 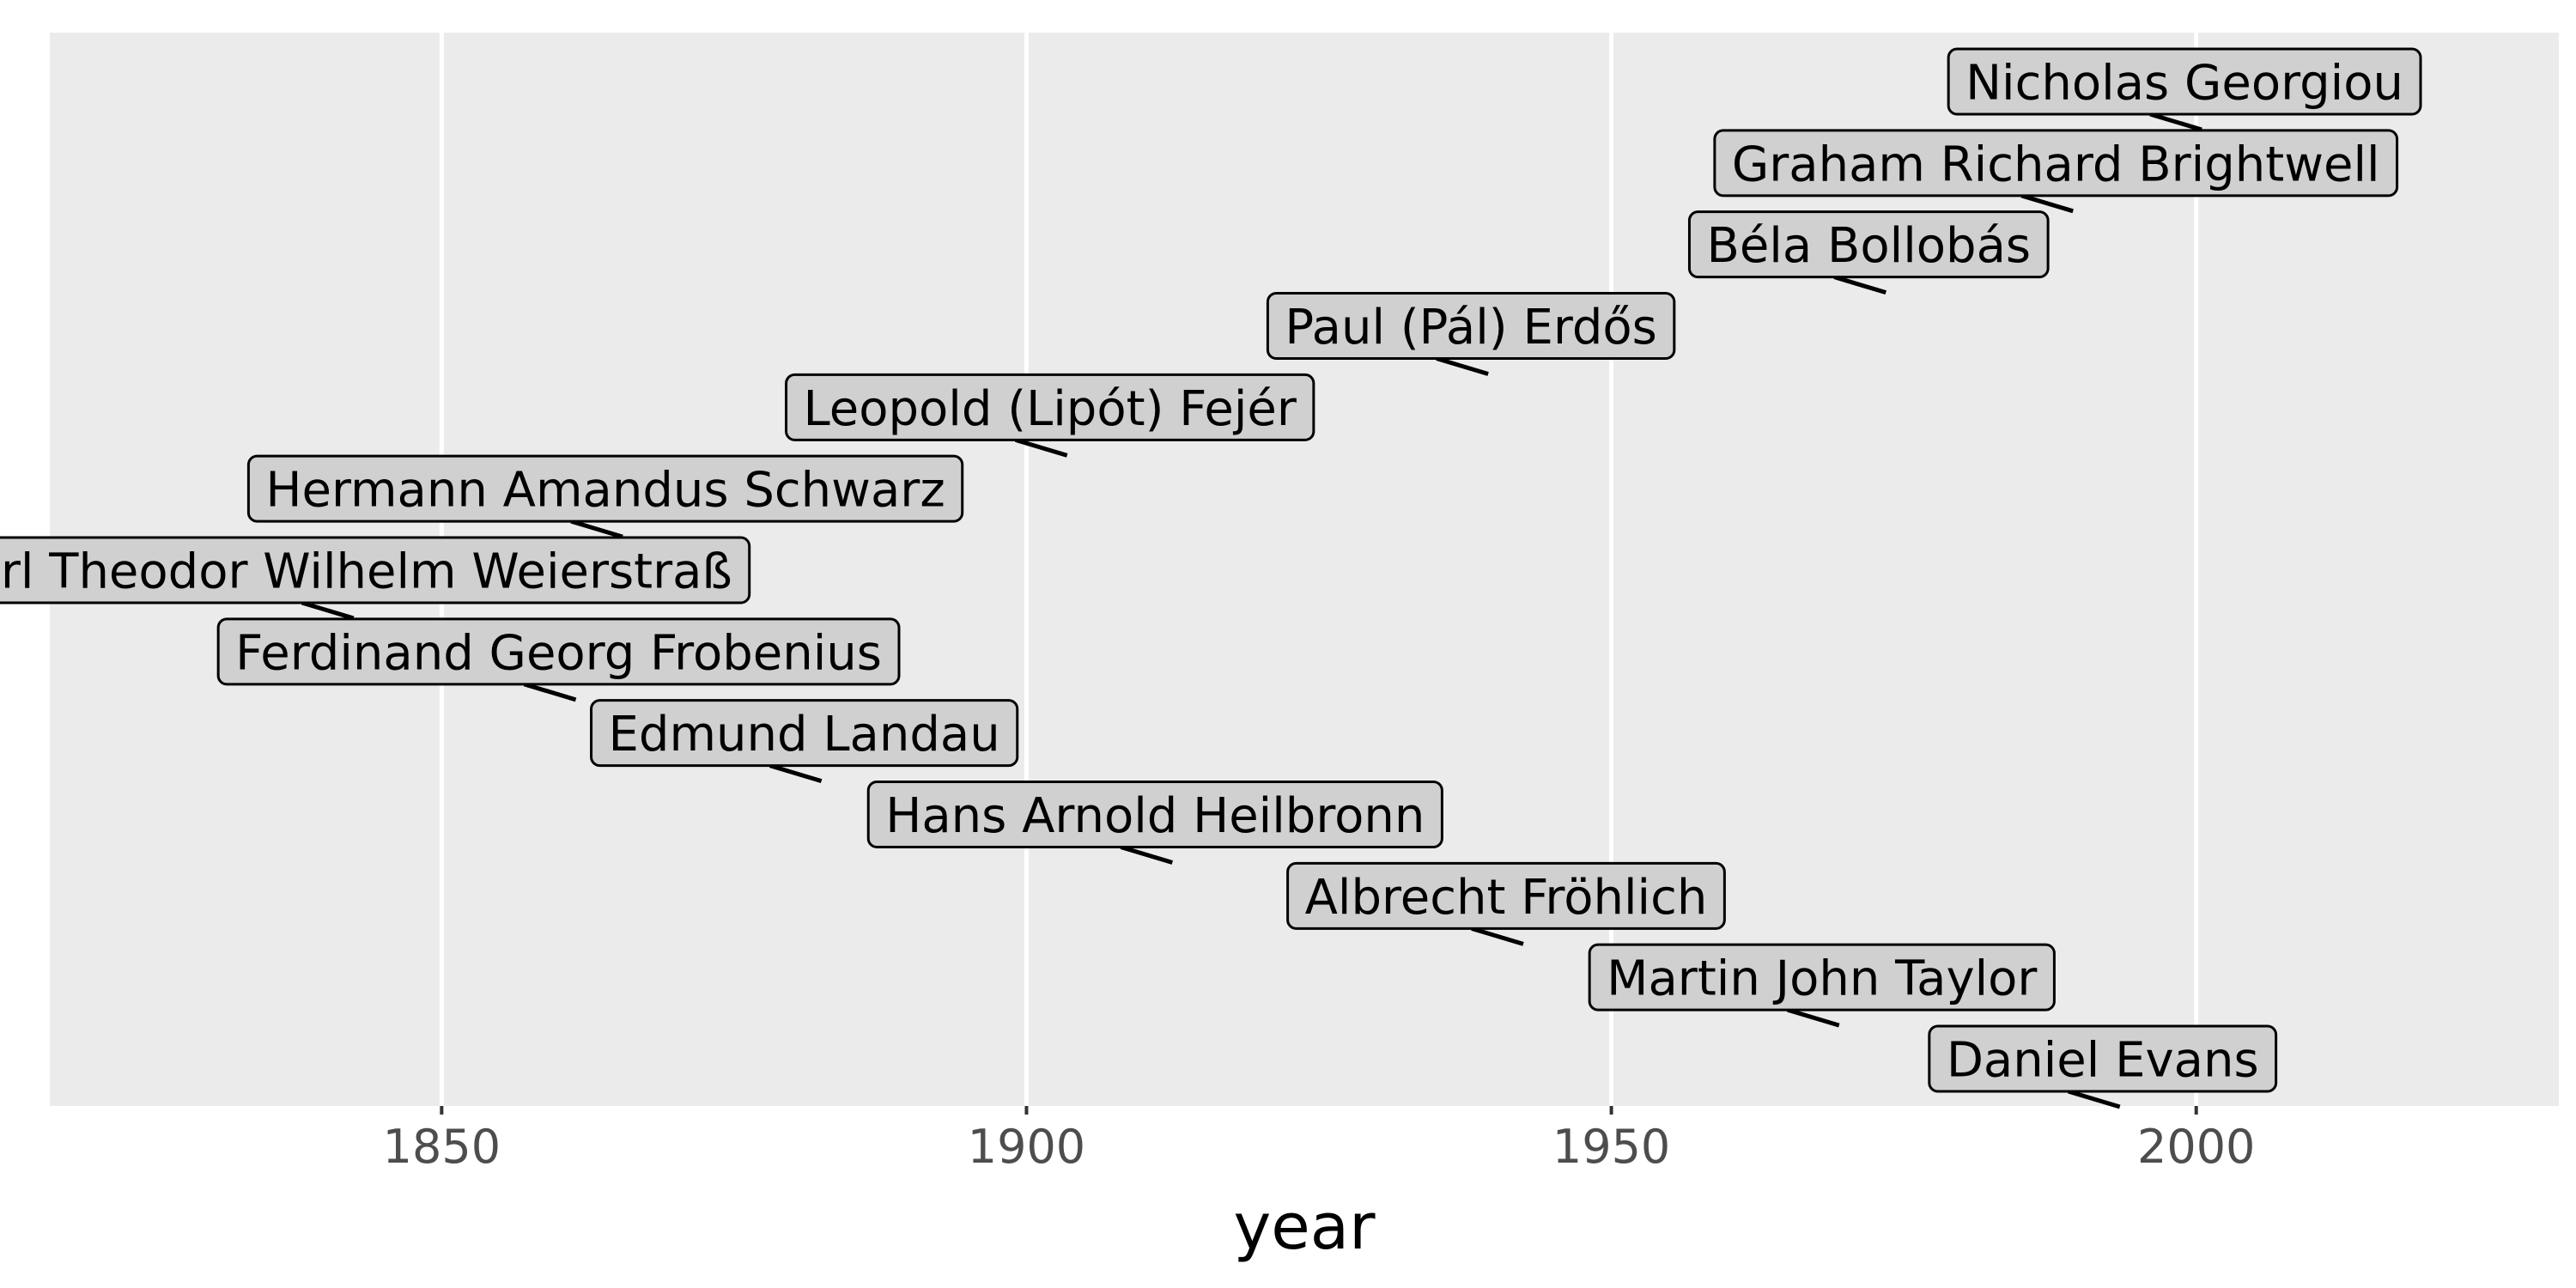 I want to click on label-box: Béla Bollobás, so click(x=1868, y=244).